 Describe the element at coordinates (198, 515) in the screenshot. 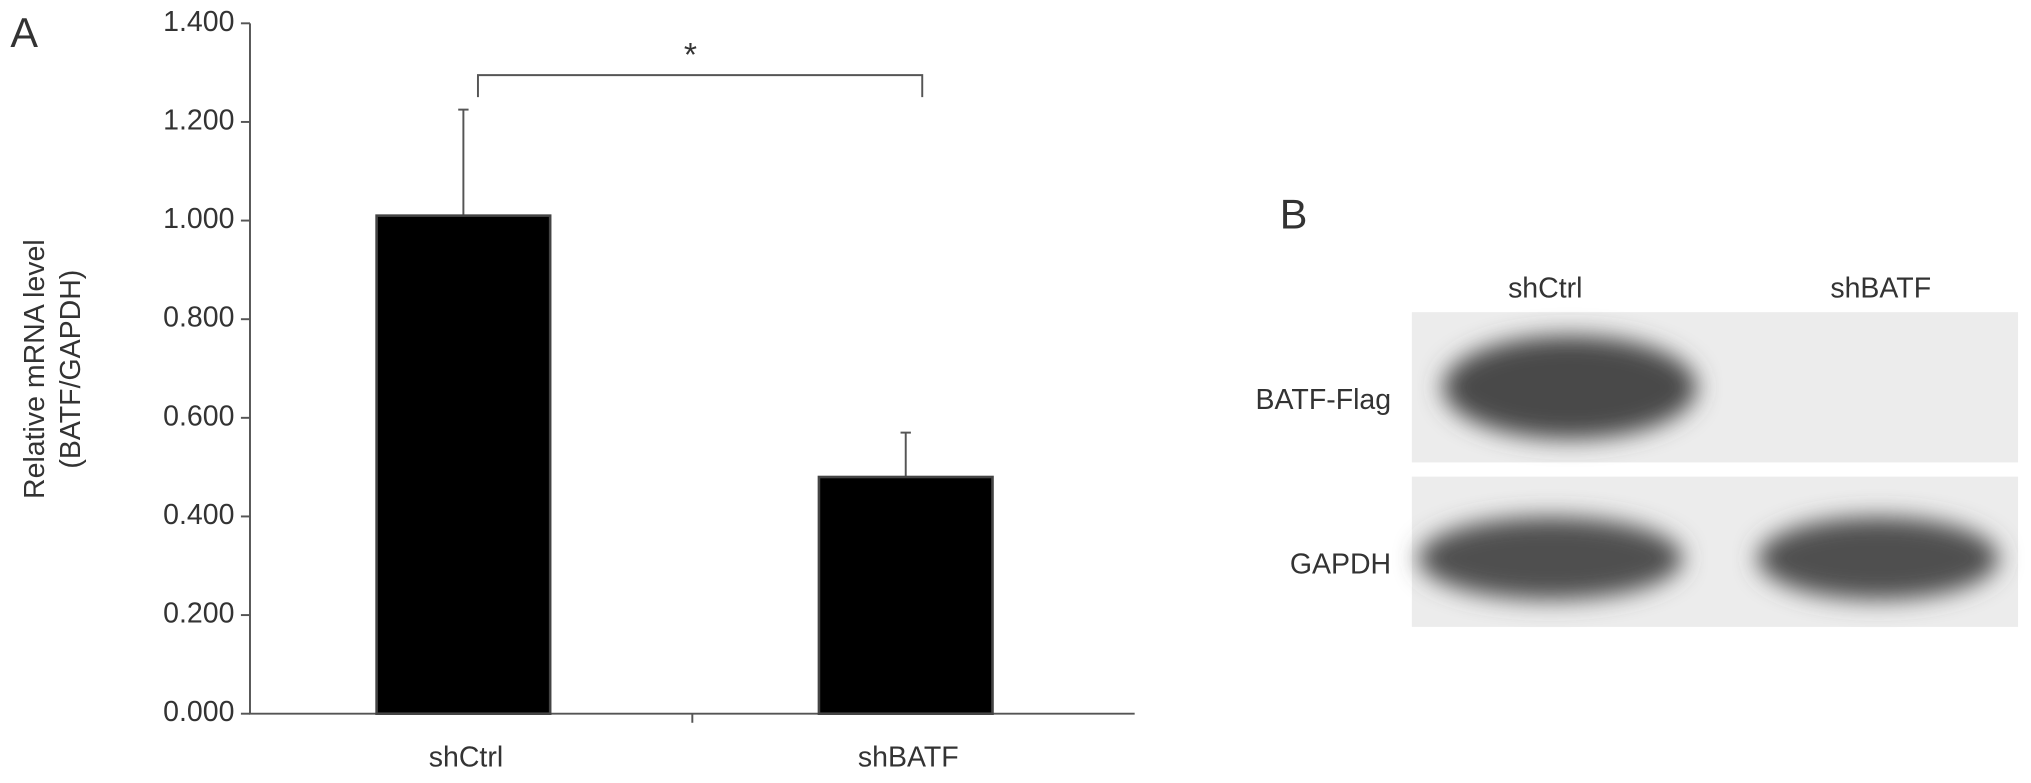

I see `y-tick-label: 0.400` at that location.